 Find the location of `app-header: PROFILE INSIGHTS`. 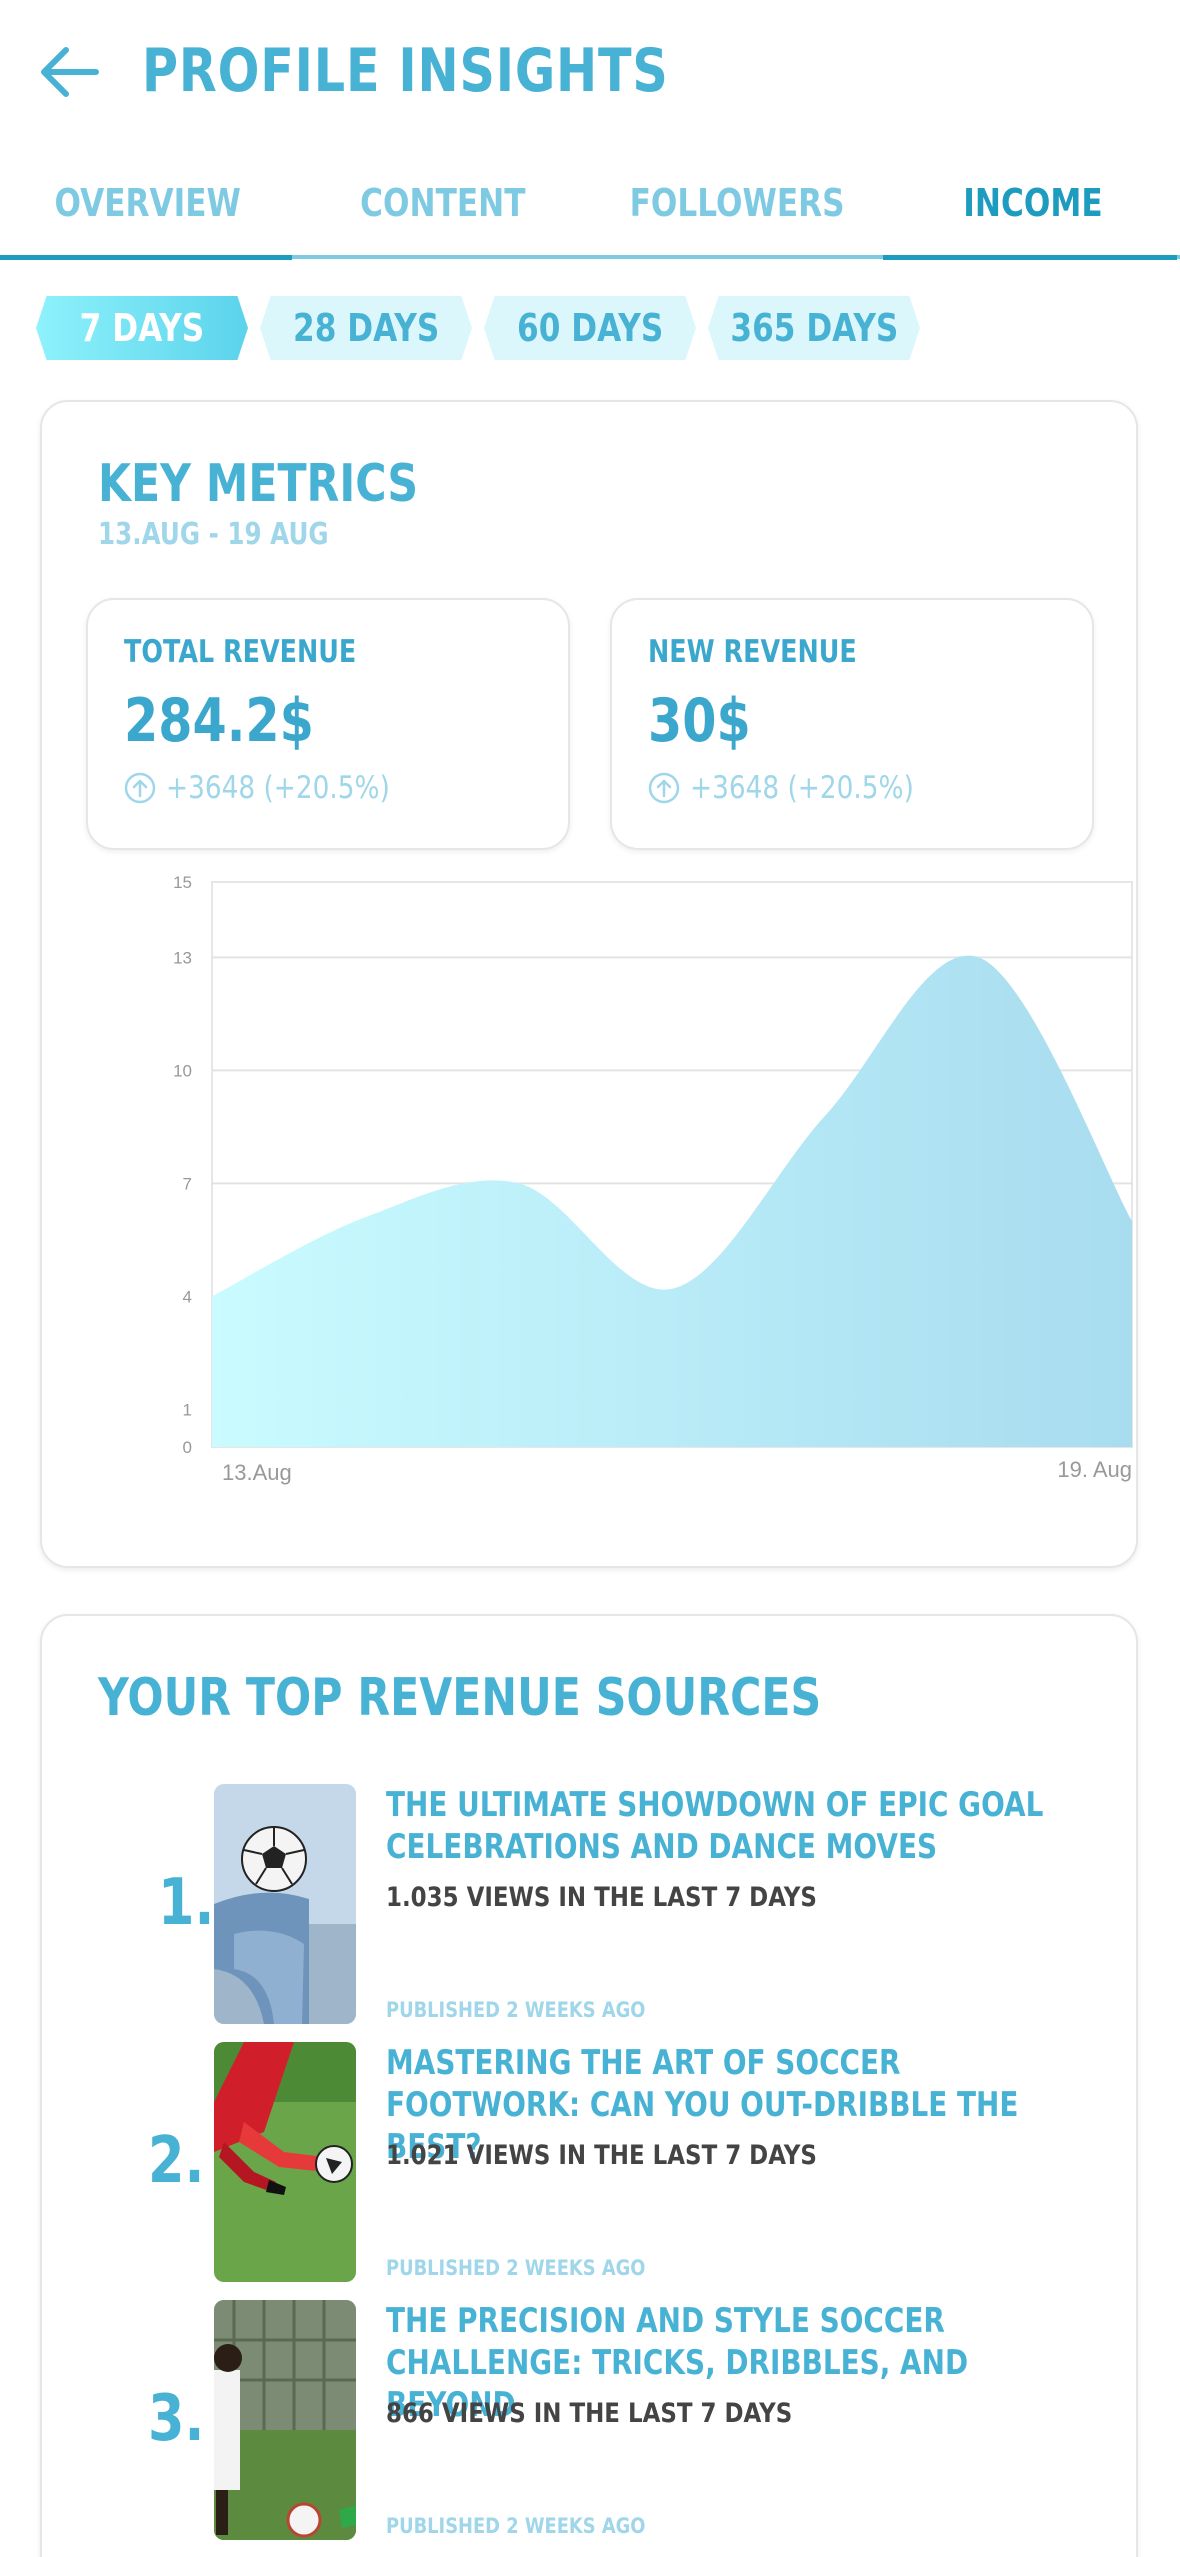

app-header: PROFILE INSIGHTS is located at coordinates (590, 72).